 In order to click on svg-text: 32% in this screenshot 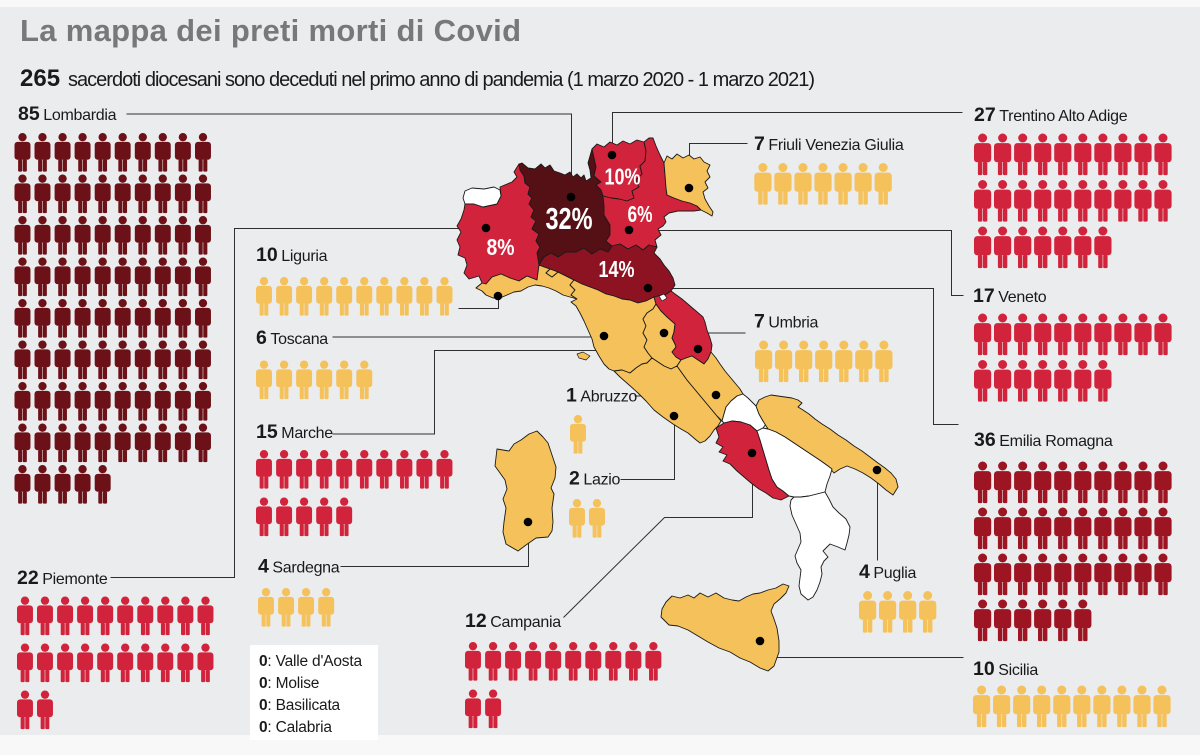, I will do `click(569, 218)`.